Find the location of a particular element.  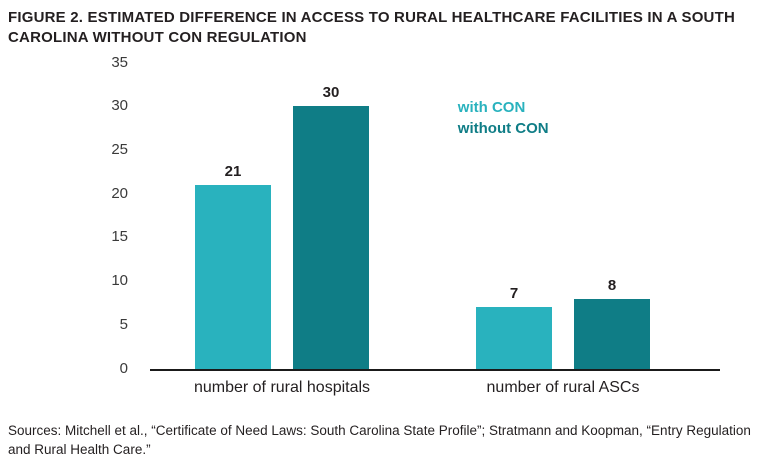

x-axis-category-label: number of rural hospitals is located at coordinates (282, 387).